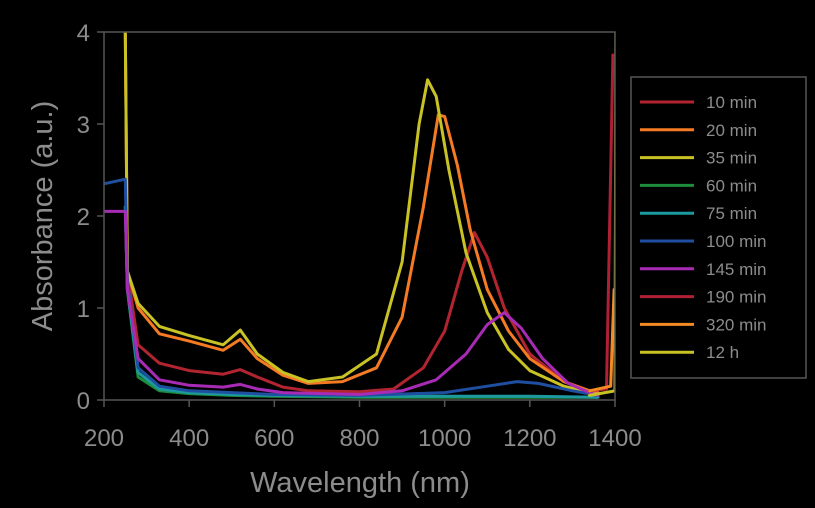 The width and height of the screenshot is (815, 508). I want to click on x-tick-label: 400, so click(189, 438).